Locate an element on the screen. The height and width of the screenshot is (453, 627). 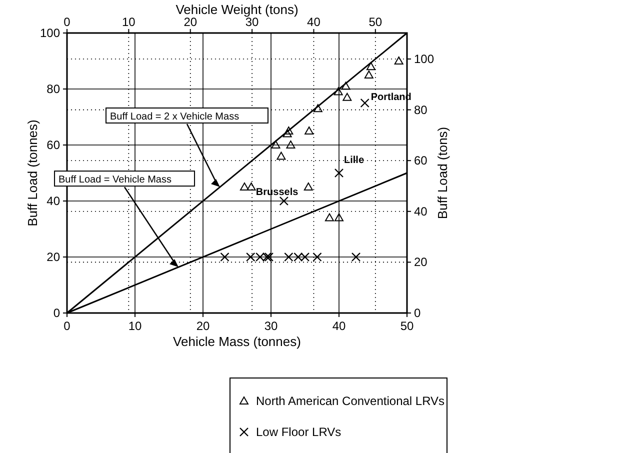
x-axis-title: Vehicle Mass (tonnes) is located at coordinates (237, 341).